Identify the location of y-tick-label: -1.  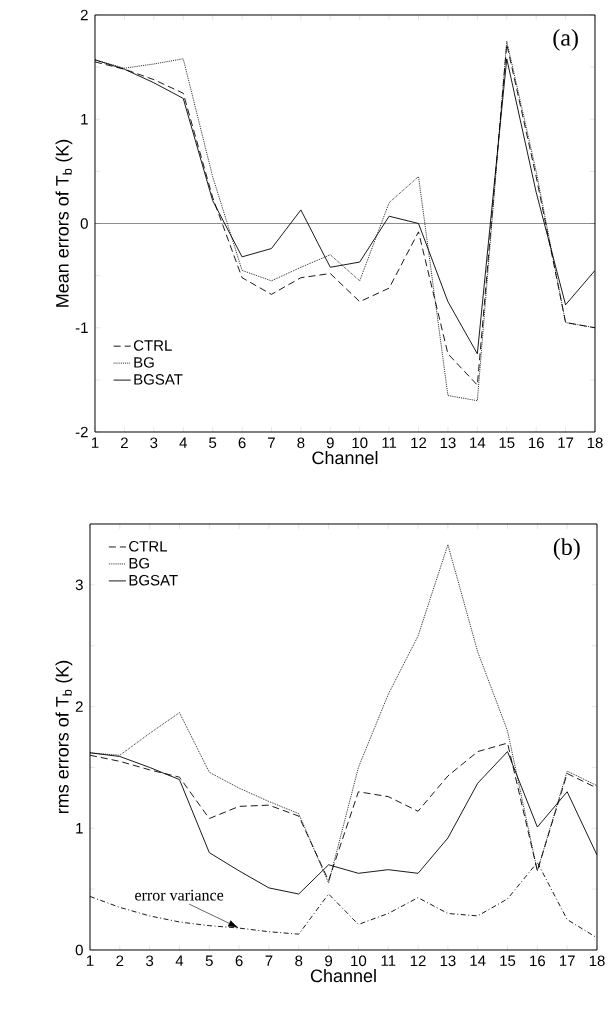
(81, 327).